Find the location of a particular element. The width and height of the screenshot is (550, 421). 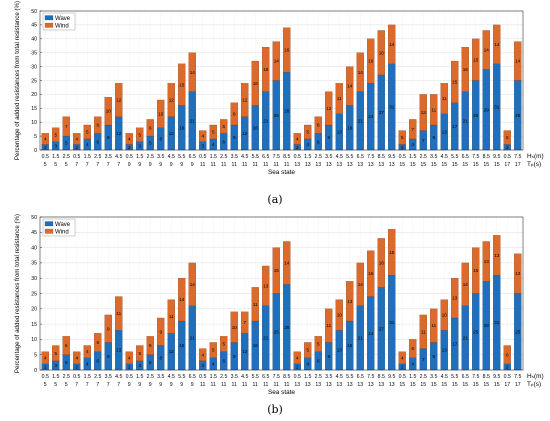

legend-swatch-wind is located at coordinates (49, 231).